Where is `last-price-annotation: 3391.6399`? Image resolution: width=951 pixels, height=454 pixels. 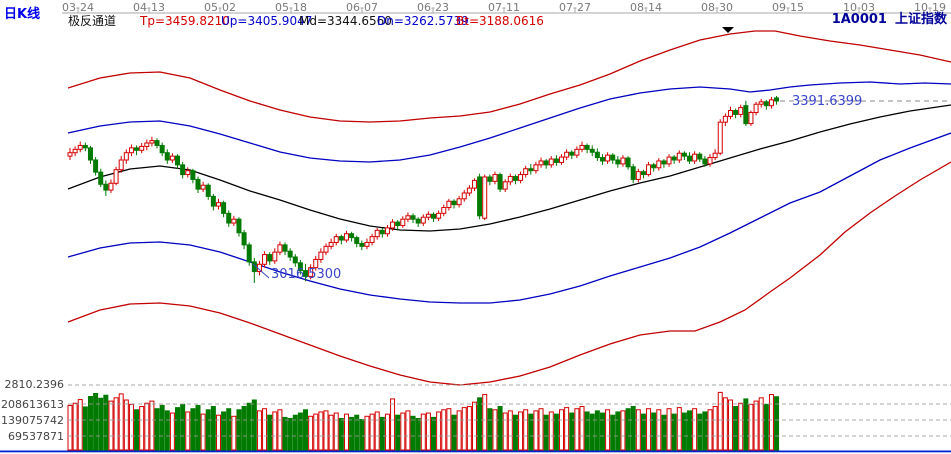
last-price-annotation: 3391.6399 is located at coordinates (827, 101).